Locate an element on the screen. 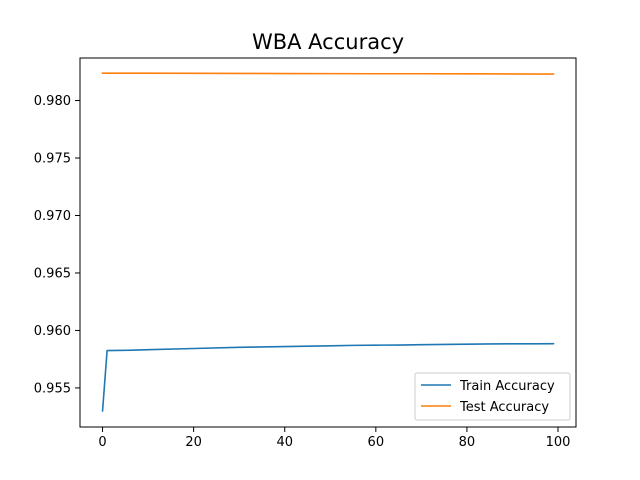  y-tick-label: 0.965 is located at coordinates (52, 273).